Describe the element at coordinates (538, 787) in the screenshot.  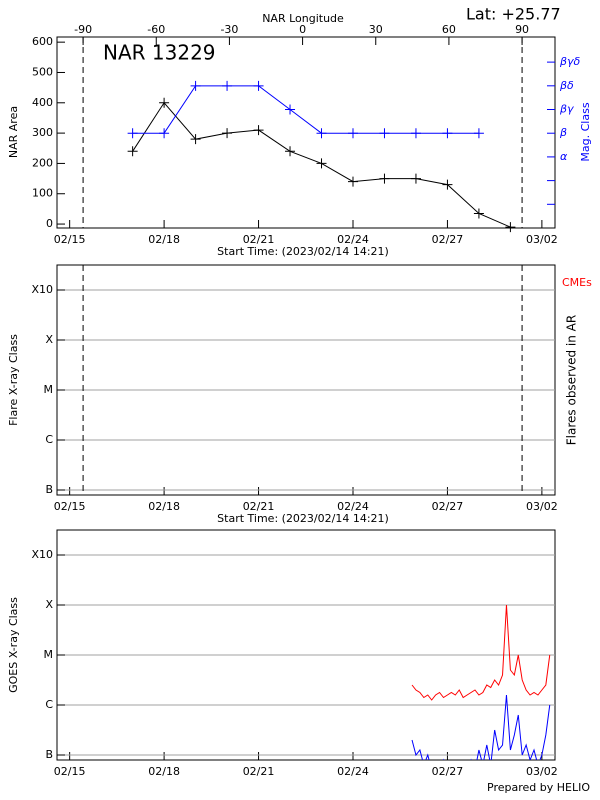
I see `footer: Prepared by HELIO` at that location.